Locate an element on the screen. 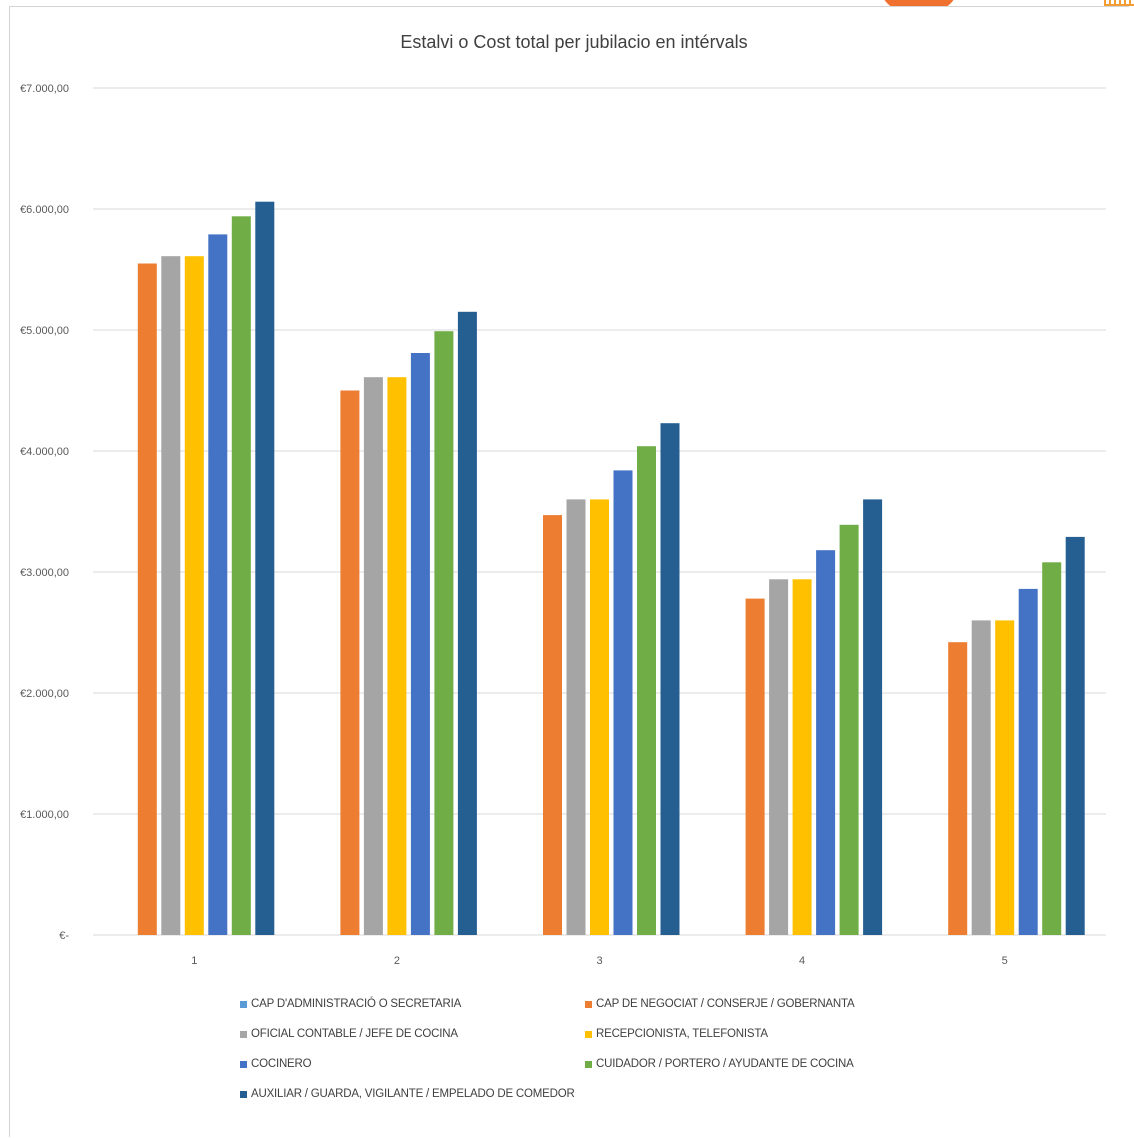 The width and height of the screenshot is (1134, 1138). legend-label: CUIDADOR / PORTERO / AYUDANTE DE COCINA is located at coordinates (725, 1064).